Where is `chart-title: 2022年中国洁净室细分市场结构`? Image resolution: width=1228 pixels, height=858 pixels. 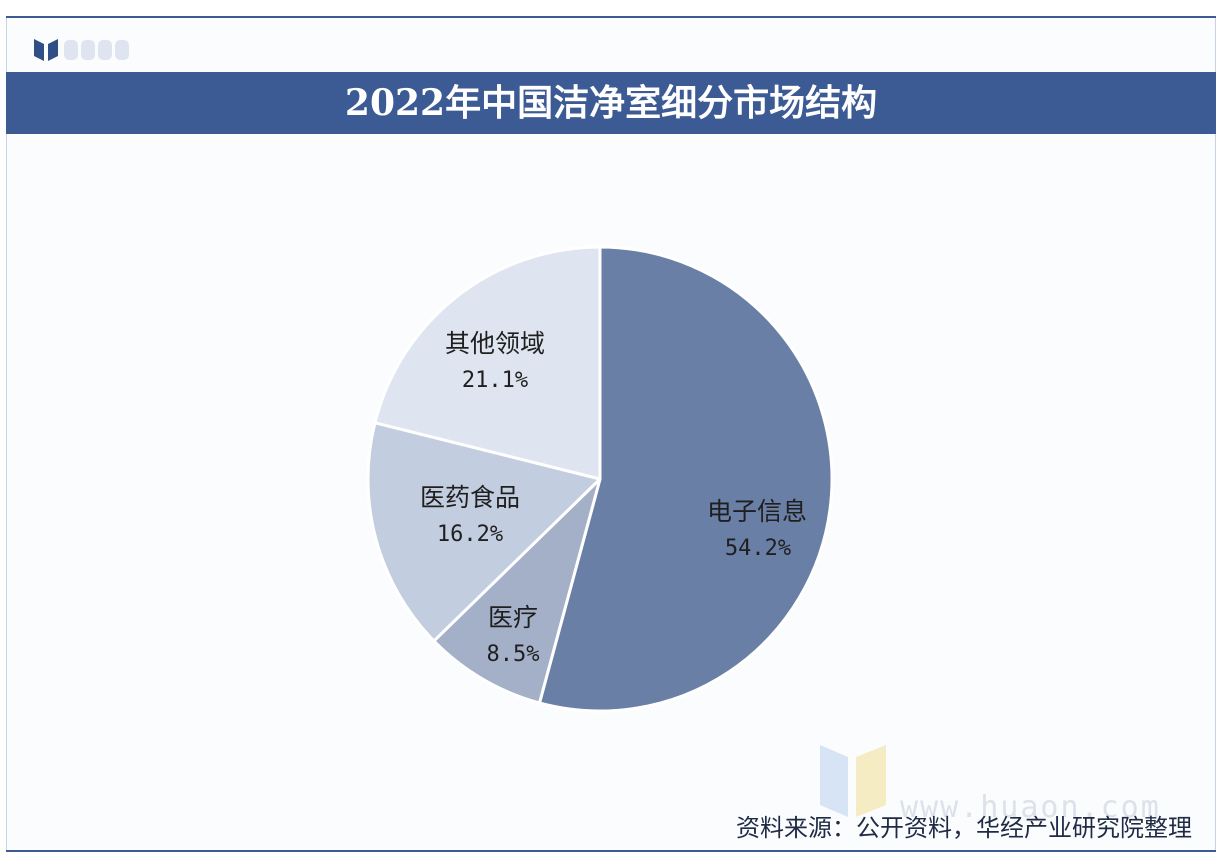 chart-title: 2022年中国洁净室细分市场结构 is located at coordinates (611, 103).